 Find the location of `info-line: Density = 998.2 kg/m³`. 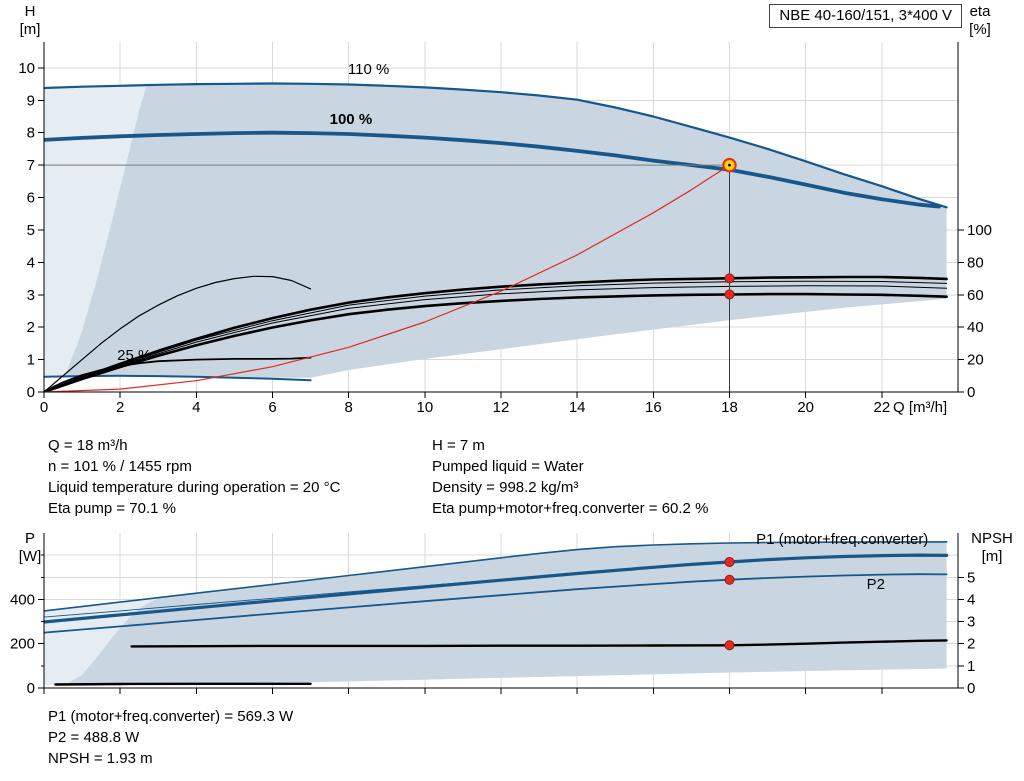

info-line: Density = 998.2 kg/m³ is located at coordinates (505, 487).